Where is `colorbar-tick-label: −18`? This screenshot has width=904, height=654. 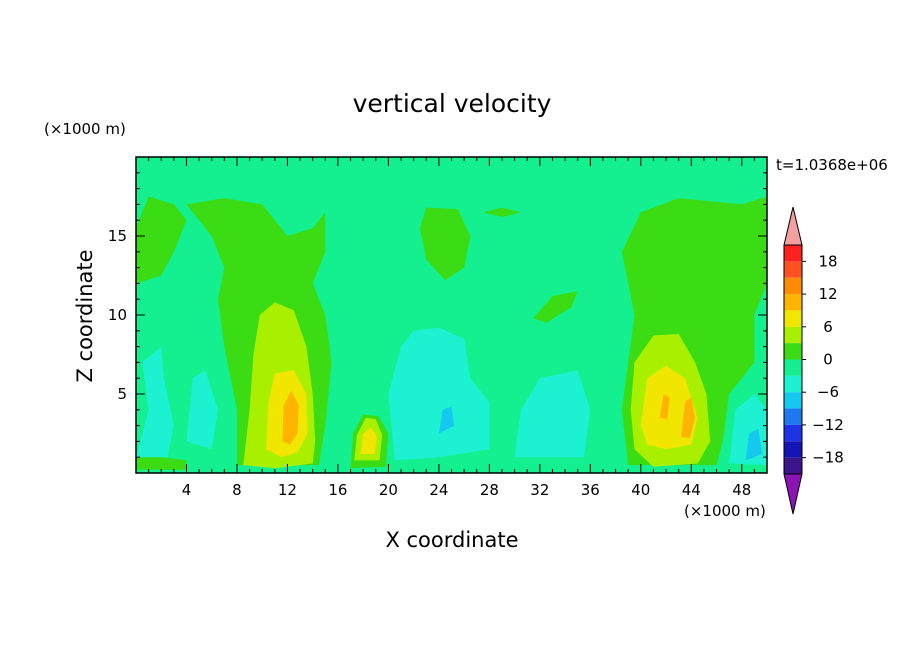
colorbar-tick-label: −18 is located at coordinates (828, 458).